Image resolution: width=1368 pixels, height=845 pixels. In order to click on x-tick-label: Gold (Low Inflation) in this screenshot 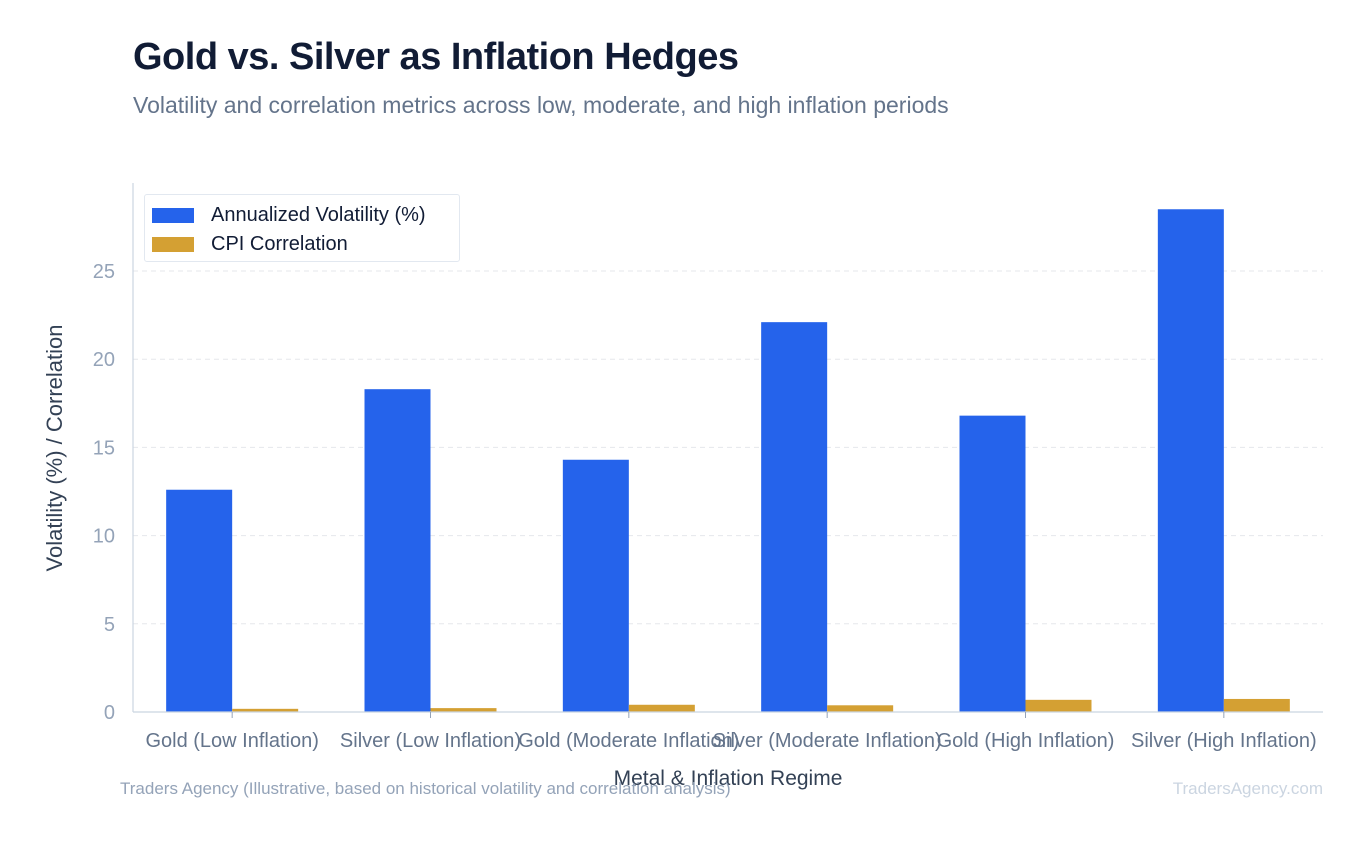, I will do `click(231, 741)`.